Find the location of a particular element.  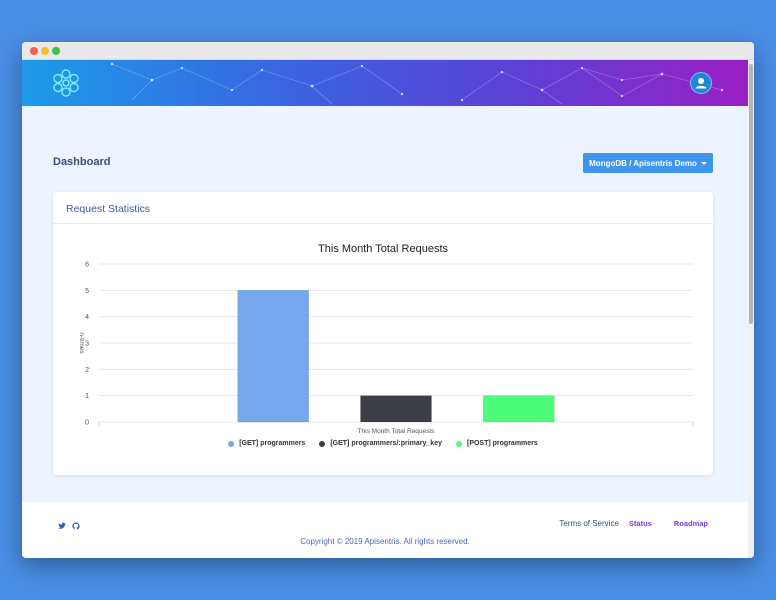

y-tick-label: 1 is located at coordinates (87, 396).